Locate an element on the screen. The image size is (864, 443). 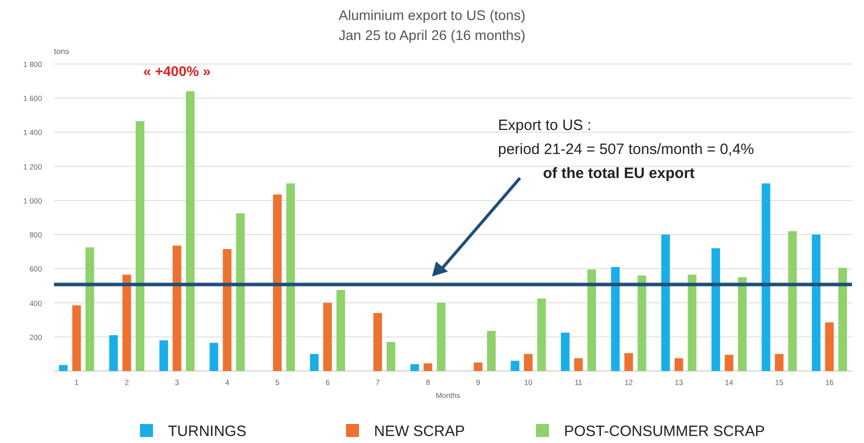
annotation: « +400% » is located at coordinates (177, 71).